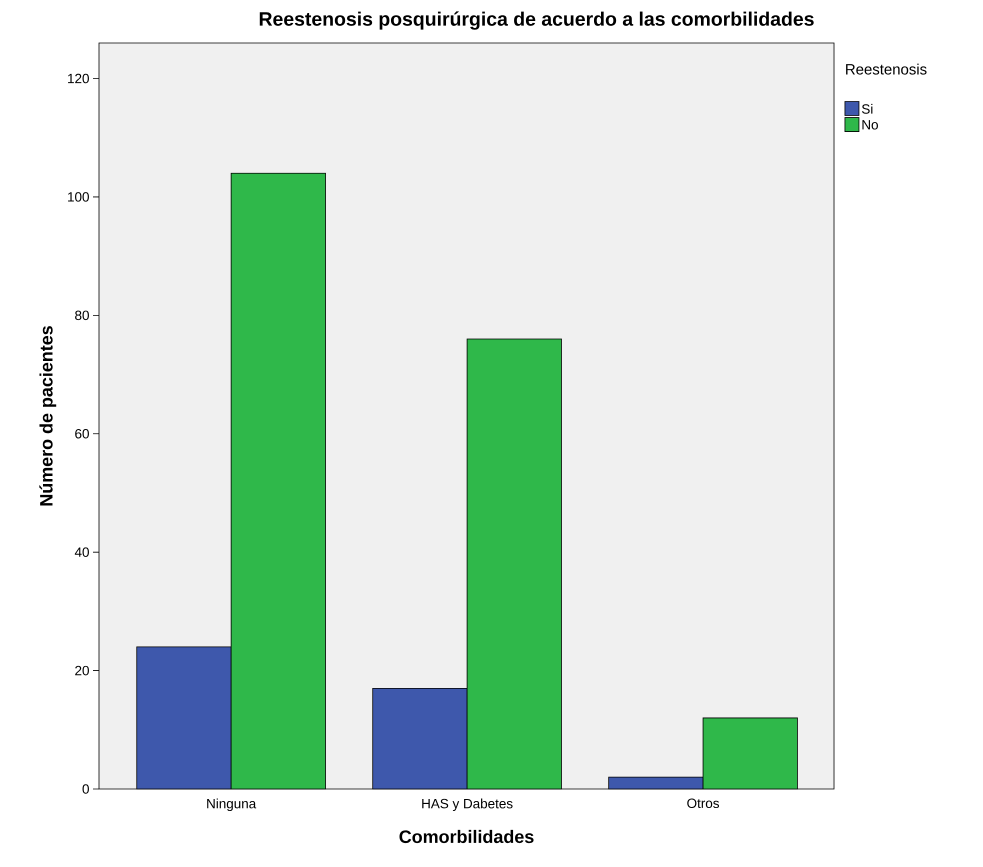 The image size is (983, 867). I want to click on y-tick-label: 40, so click(81, 552).